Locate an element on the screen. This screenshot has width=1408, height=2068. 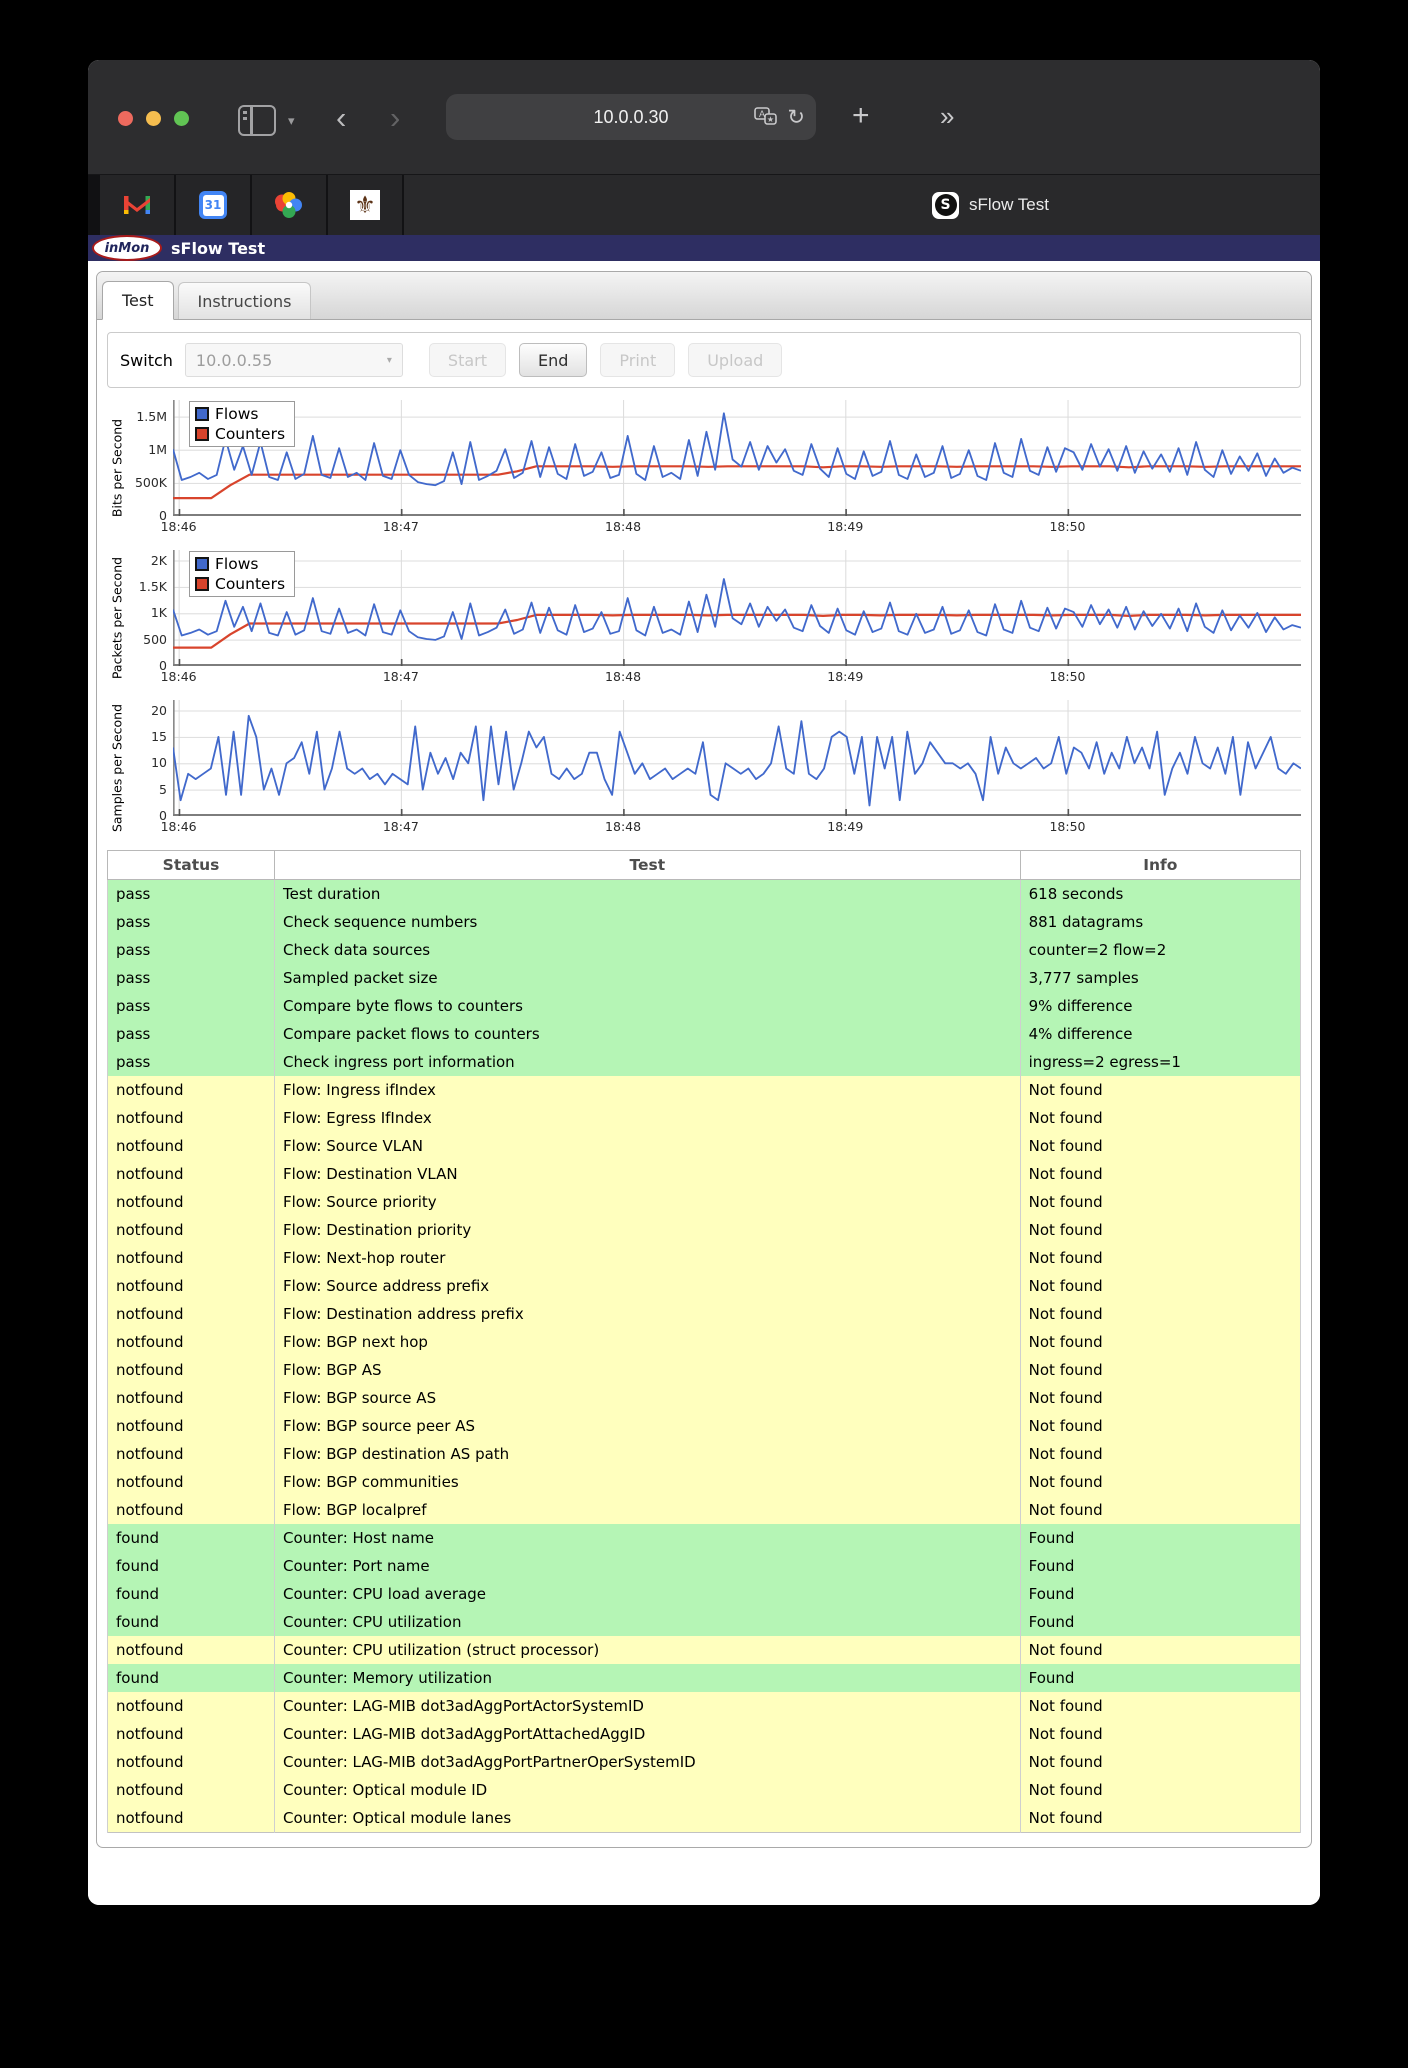
test-cell: Flow: BGP destination AS path is located at coordinates (647, 1454).